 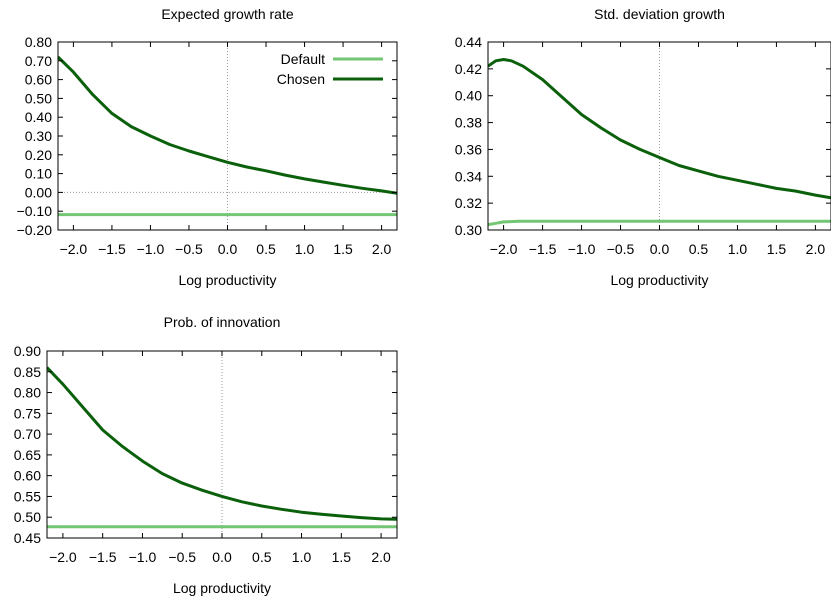 What do you see at coordinates (301, 79) in the screenshot?
I see `legend-label-chosen: Chosen` at bounding box center [301, 79].